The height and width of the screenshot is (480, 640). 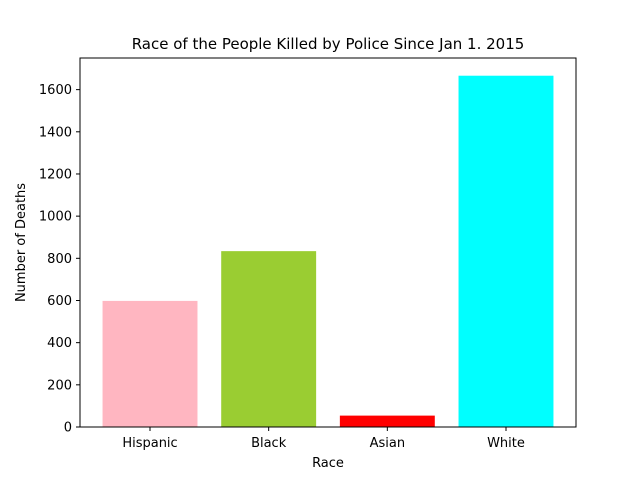 What do you see at coordinates (149, 443) in the screenshot?
I see `x-tick-label-hispanic: Hispanic` at bounding box center [149, 443].